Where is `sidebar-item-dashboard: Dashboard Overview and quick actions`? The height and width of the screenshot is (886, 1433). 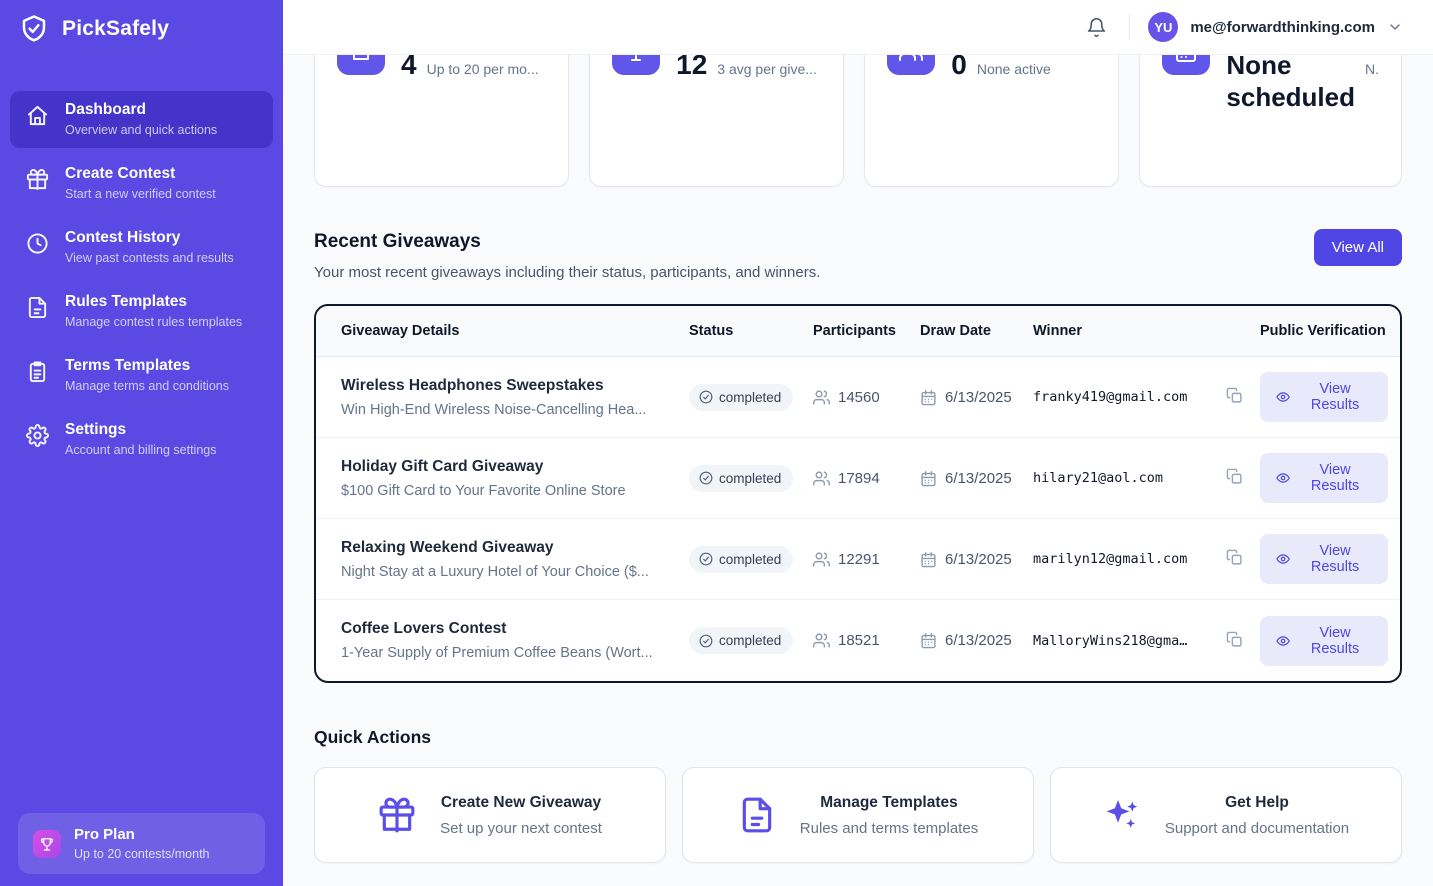 sidebar-item-dashboard: Dashboard Overview and quick actions is located at coordinates (141, 119).